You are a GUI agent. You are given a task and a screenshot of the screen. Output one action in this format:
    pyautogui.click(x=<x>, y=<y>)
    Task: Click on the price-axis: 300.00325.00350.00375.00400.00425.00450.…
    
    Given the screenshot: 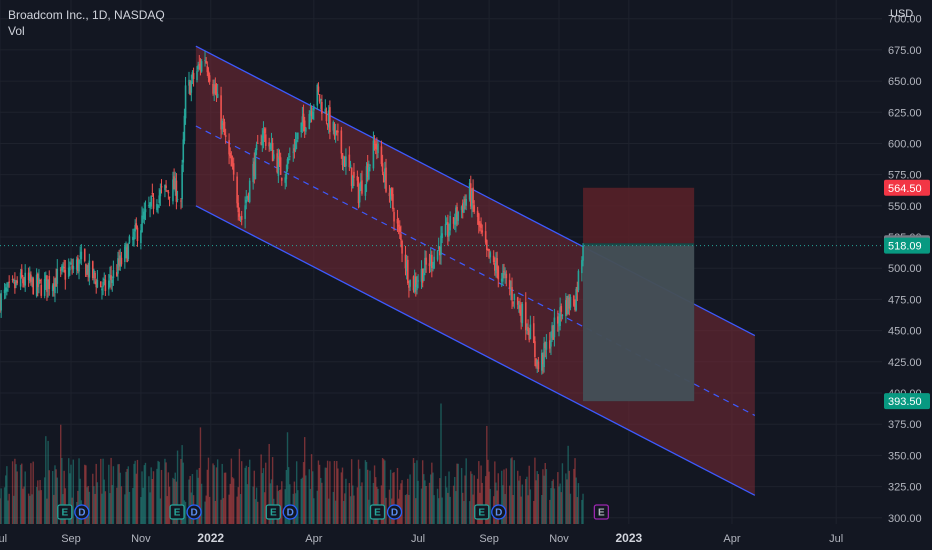 What is the action you would take?
    pyautogui.click(x=905, y=269)
    